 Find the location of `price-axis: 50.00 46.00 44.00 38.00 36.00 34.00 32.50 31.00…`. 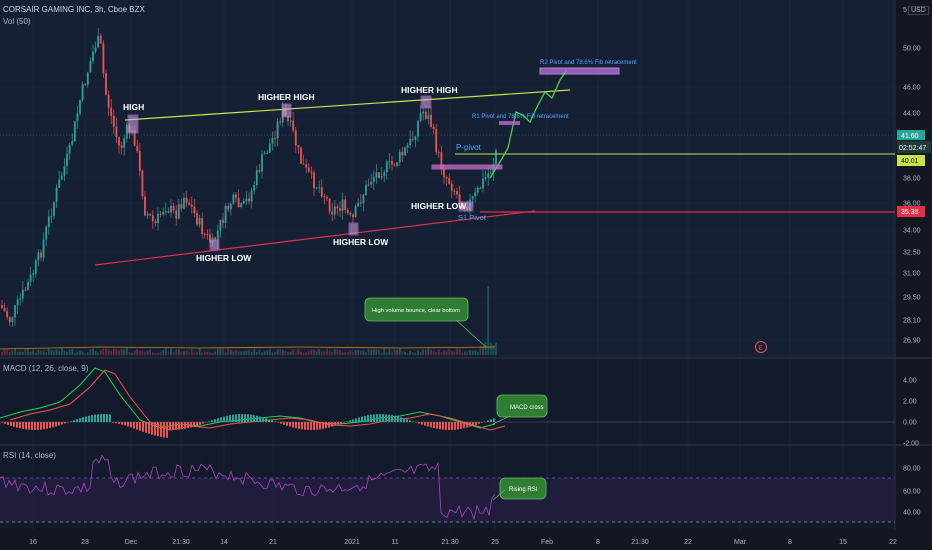

price-axis: 50.00 46.00 44.00 38.00 36.00 34.00 32.50 31.00… is located at coordinates (912, 195).